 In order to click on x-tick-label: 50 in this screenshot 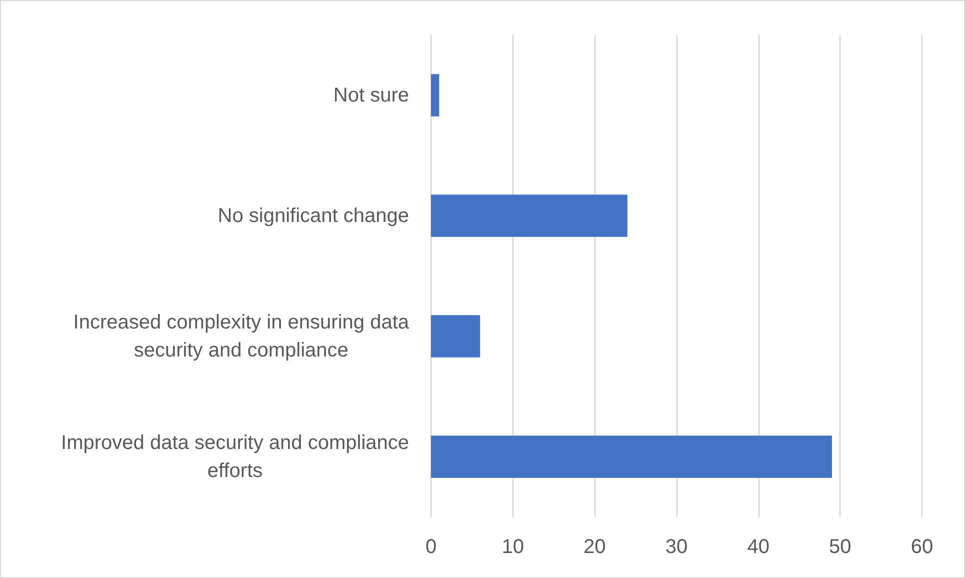, I will do `click(840, 547)`.